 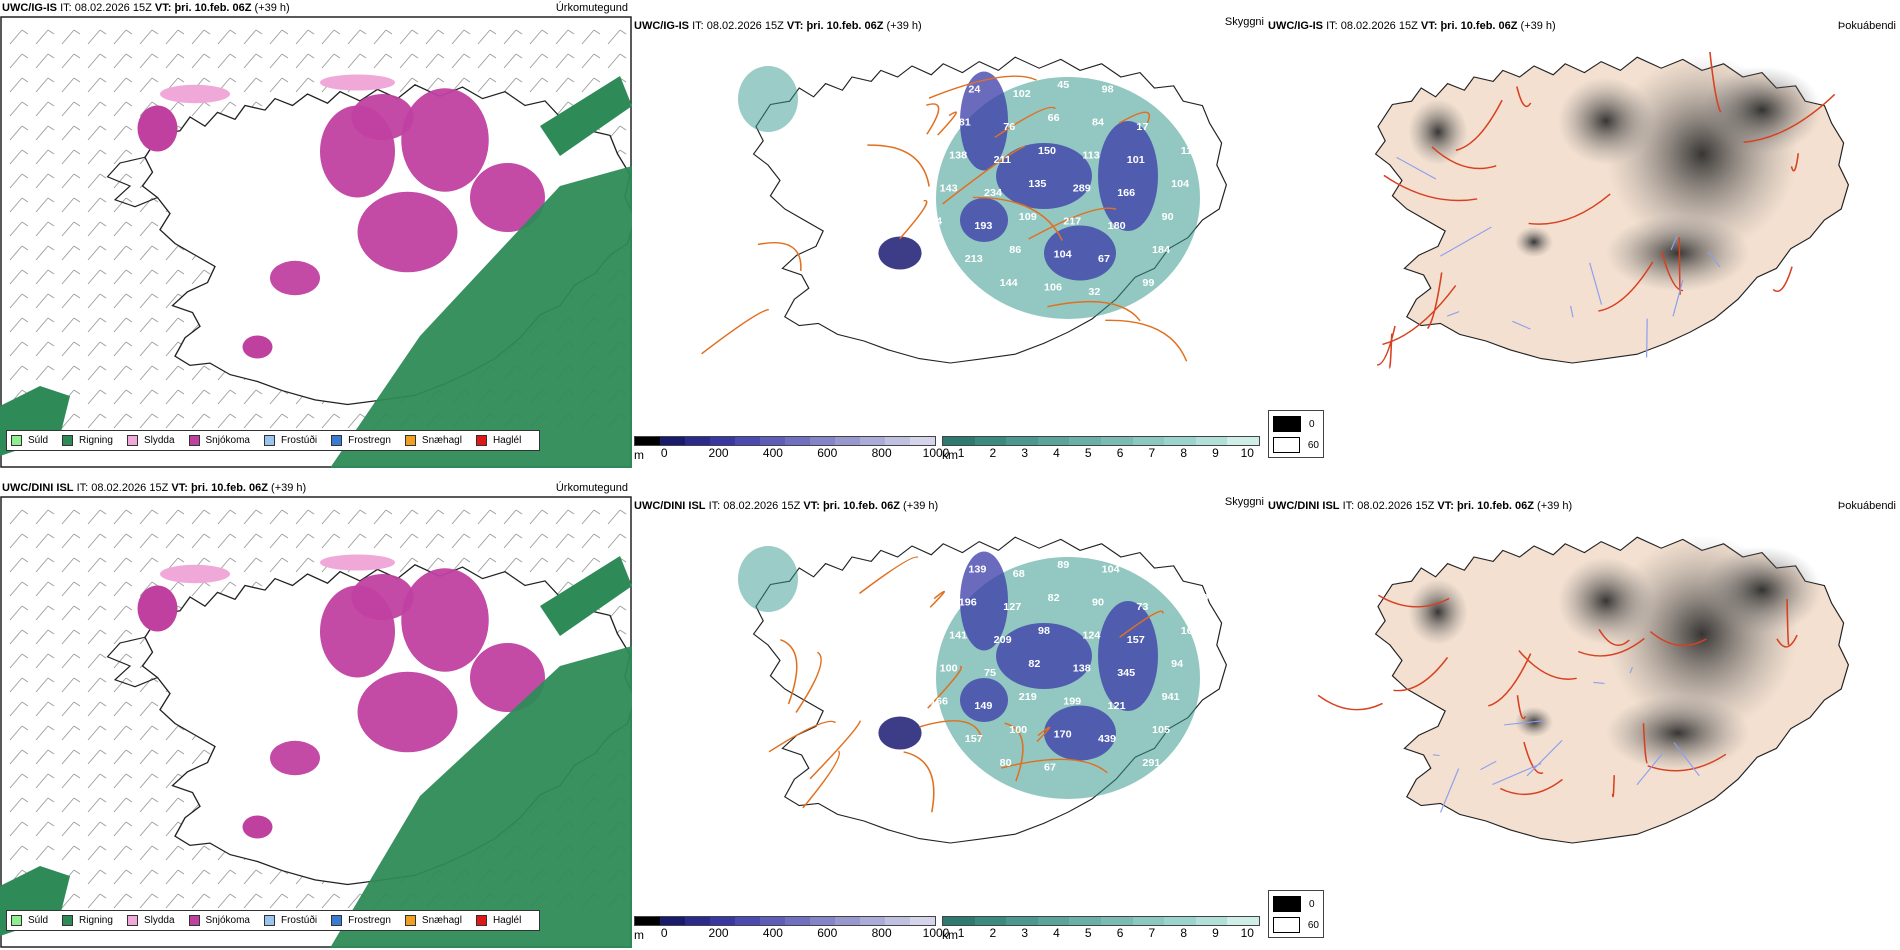 What do you see at coordinates (1034, 664) in the screenshot?
I see `visibility-value-label: 82` at bounding box center [1034, 664].